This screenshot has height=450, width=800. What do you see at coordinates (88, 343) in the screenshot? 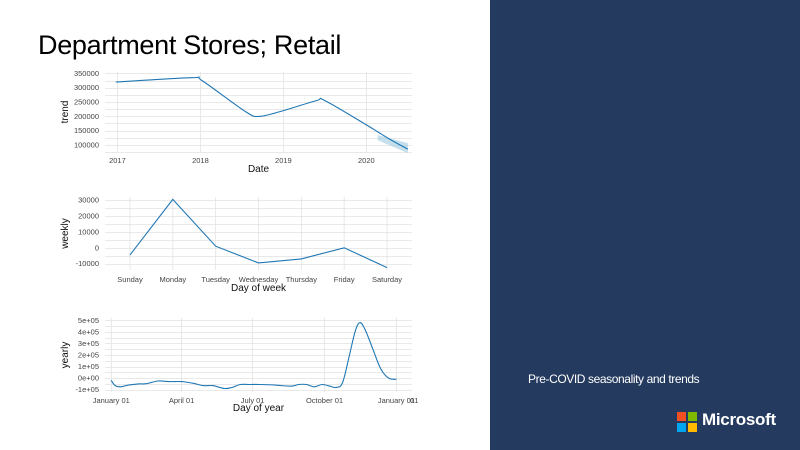
I see `y-tick-label: 3e+05` at bounding box center [88, 343].